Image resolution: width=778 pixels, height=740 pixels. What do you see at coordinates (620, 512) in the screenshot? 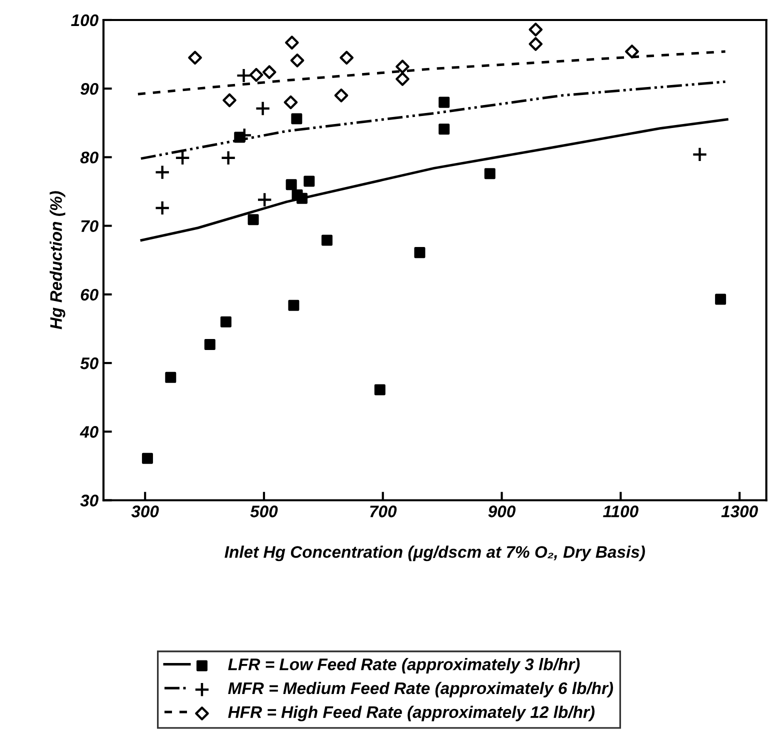
I see `x-tick-label: 1100` at bounding box center [620, 512].